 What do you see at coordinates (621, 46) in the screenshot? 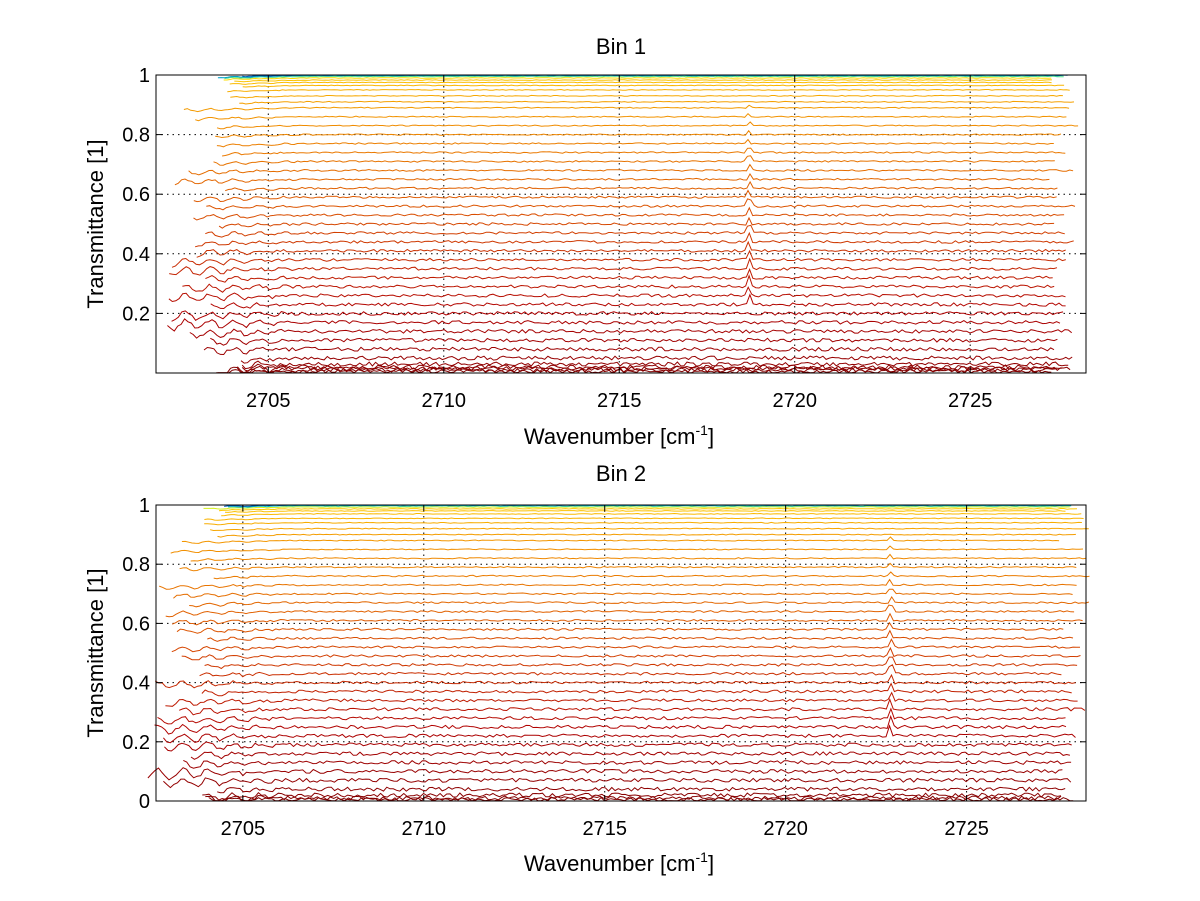
I see `chart-title: Bin 1` at bounding box center [621, 46].